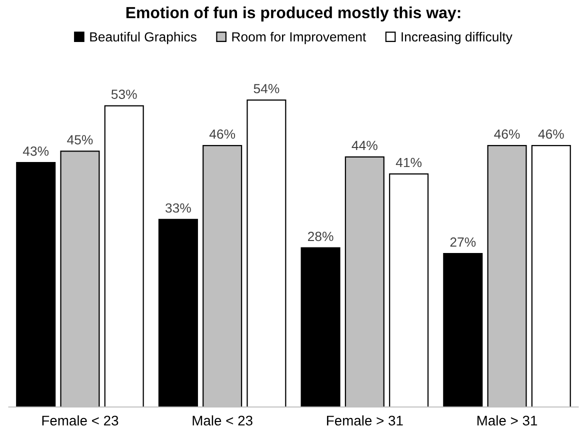 The width and height of the screenshot is (587, 444). Describe the element at coordinates (178, 208) in the screenshot. I see `data-label: 33%` at that location.